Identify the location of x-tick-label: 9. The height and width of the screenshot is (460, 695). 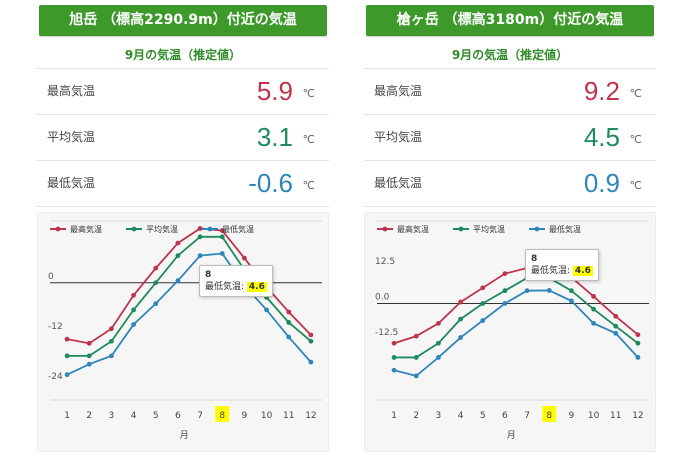
(572, 416).